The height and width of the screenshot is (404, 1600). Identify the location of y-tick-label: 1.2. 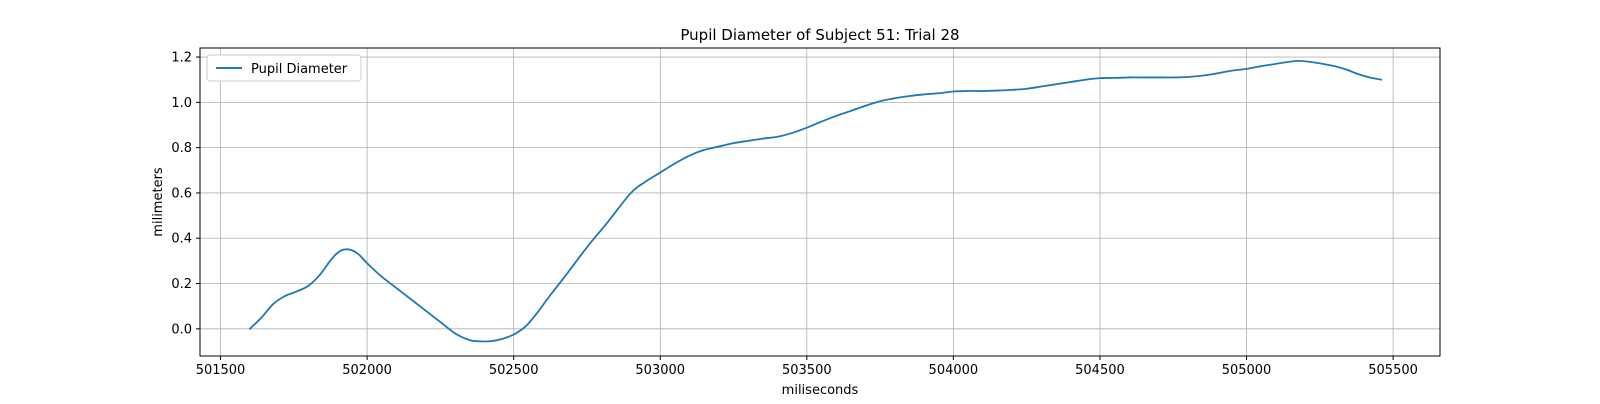
(181, 58).